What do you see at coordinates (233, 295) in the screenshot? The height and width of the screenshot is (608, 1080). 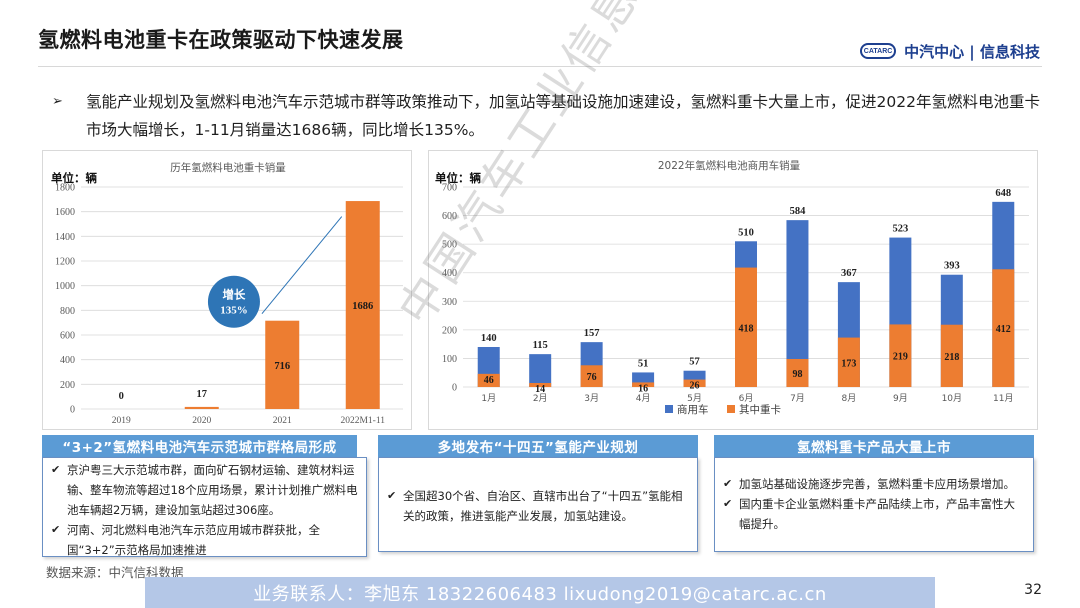 I see `growth-label: 增长` at bounding box center [233, 295].